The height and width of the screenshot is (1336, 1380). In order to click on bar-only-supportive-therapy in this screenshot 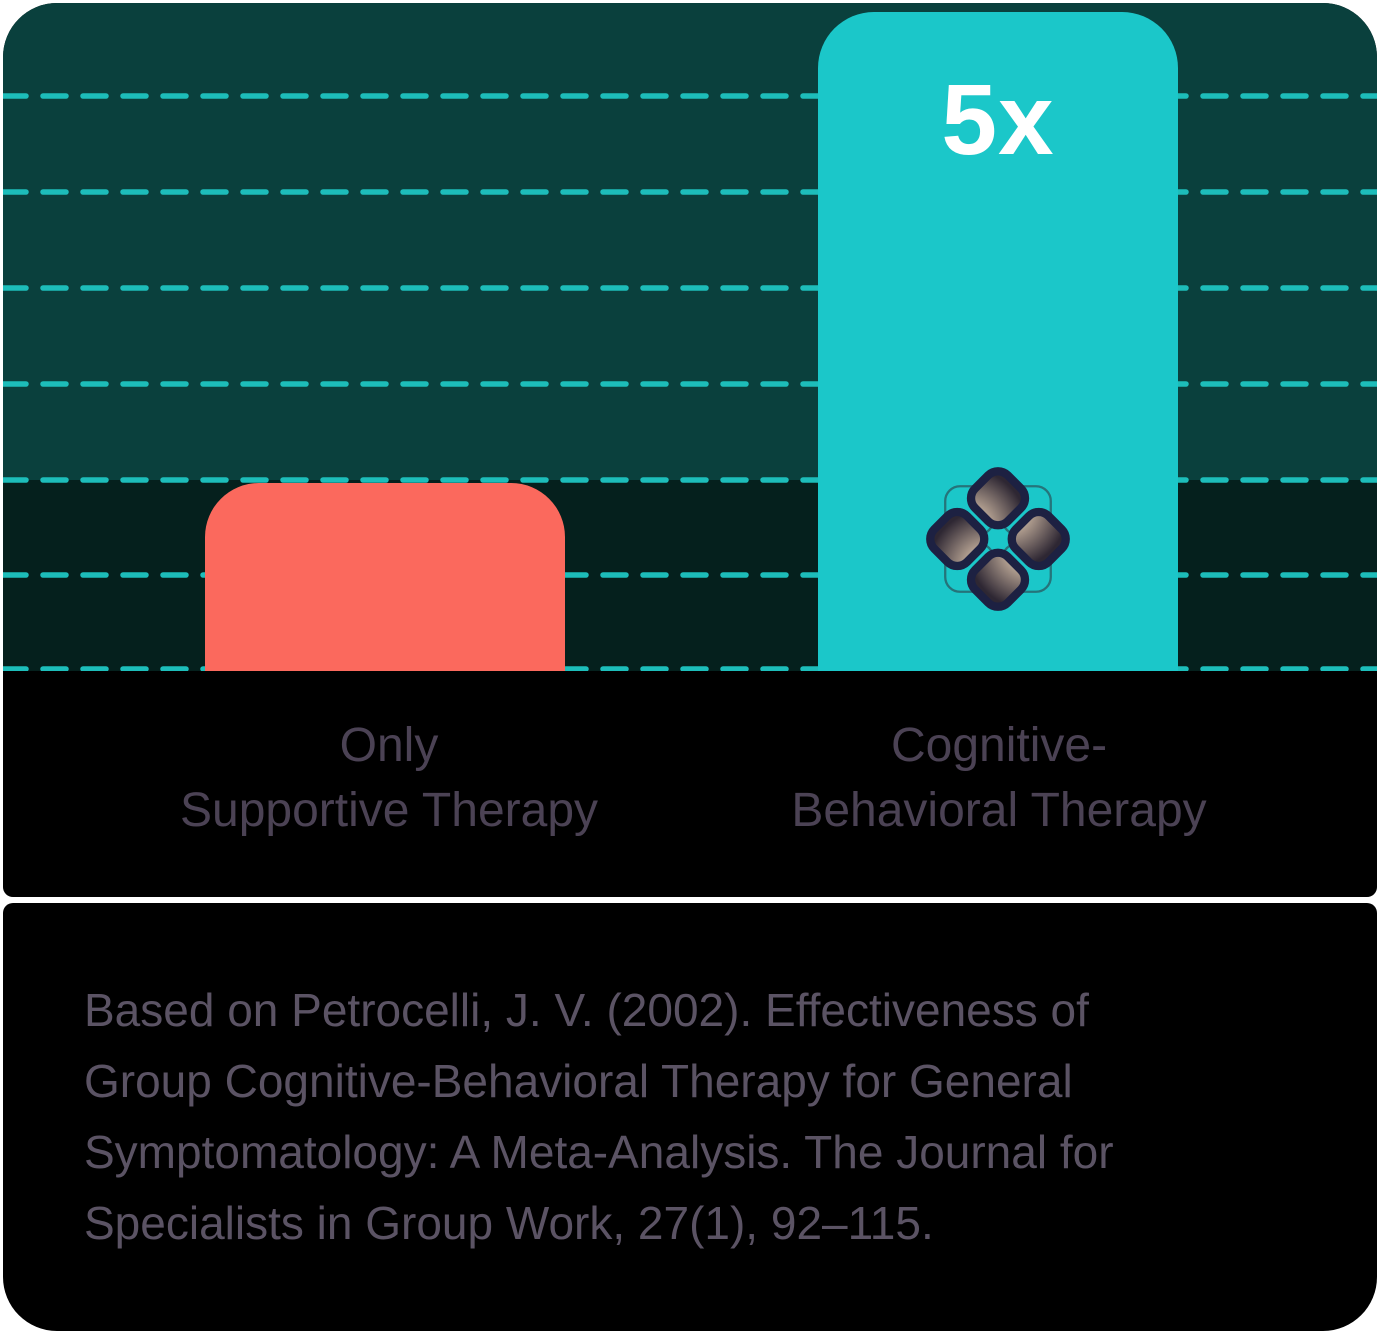, I will do `click(385, 577)`.